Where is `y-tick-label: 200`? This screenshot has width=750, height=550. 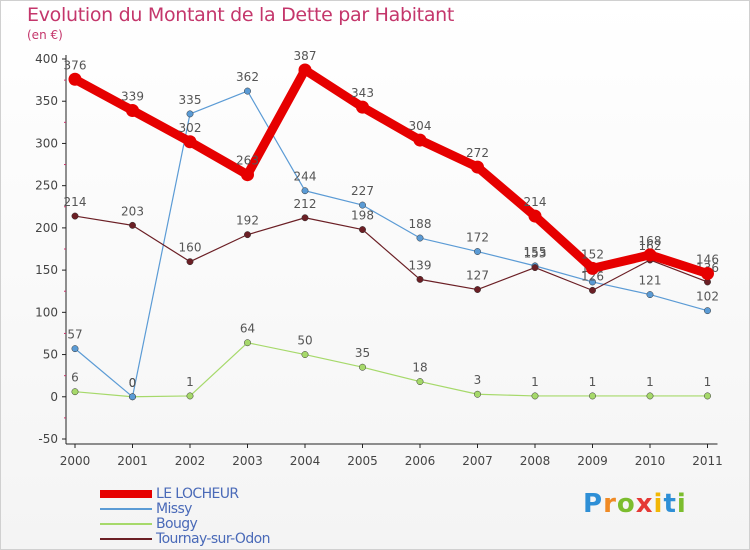 y-tick-label: 200 is located at coordinates (46, 228).